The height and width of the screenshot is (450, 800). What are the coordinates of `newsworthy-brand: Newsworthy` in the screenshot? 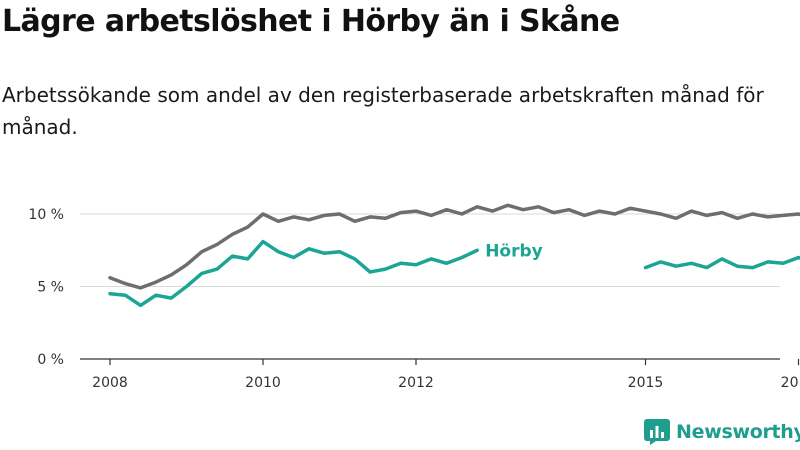 It's located at (722, 432).